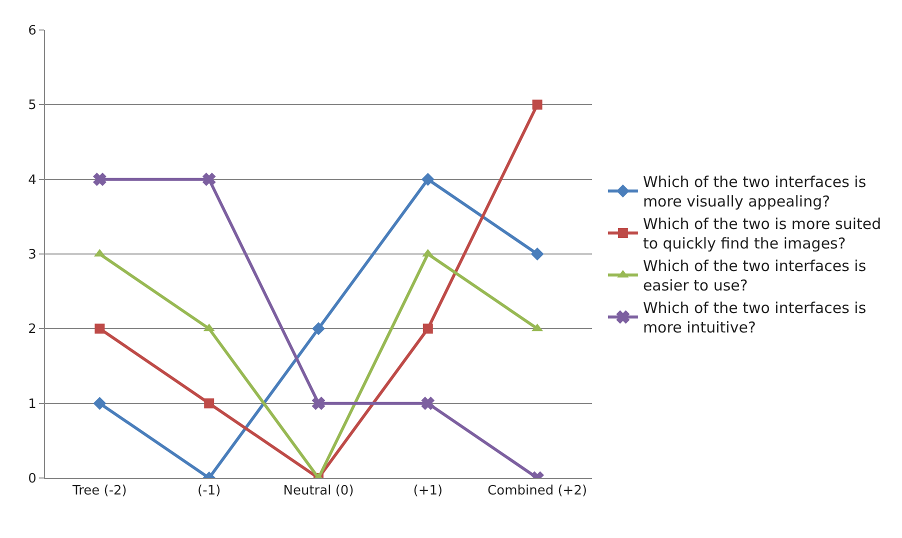 Image resolution: width=902 pixels, height=538 pixels. Describe the element at coordinates (32, 106) in the screenshot. I see `y-tick-label: 5` at that location.